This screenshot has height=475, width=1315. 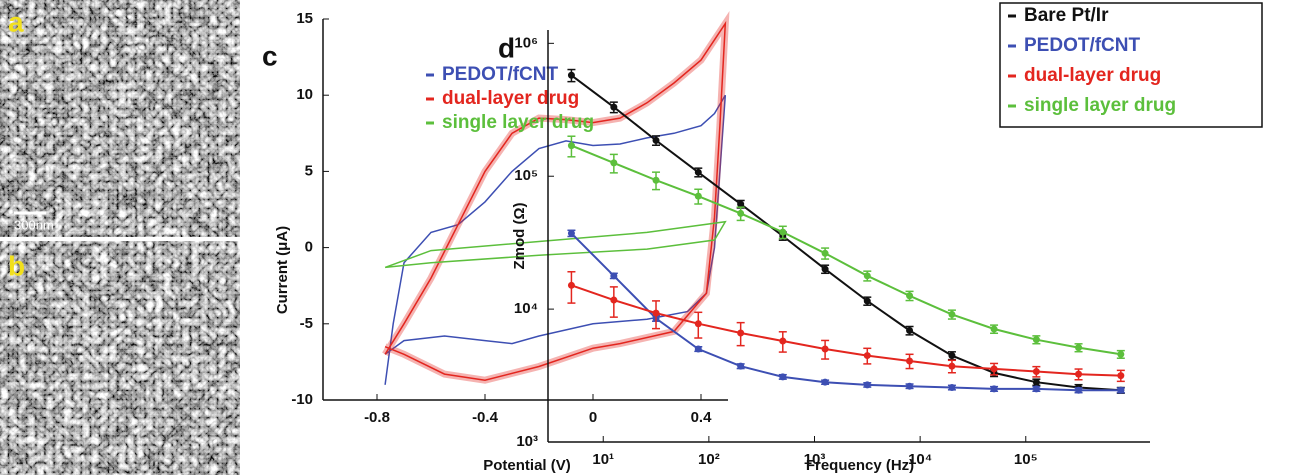 What do you see at coordinates (519, 235) in the screenshot?
I see `y-axis-label: Zmod (Ω)` at bounding box center [519, 235].